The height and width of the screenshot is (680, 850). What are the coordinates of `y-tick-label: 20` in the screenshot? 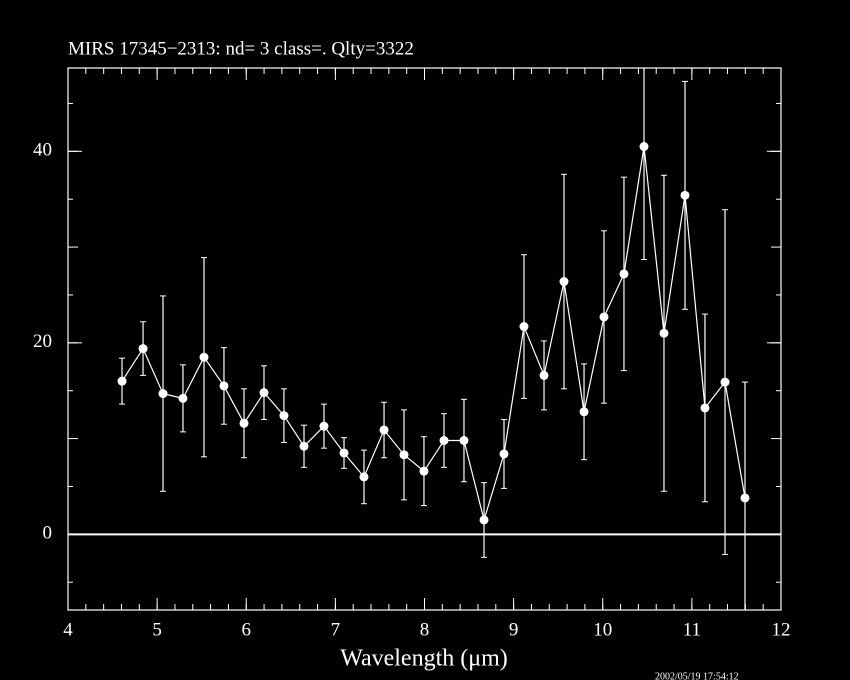 It's located at (42, 341).